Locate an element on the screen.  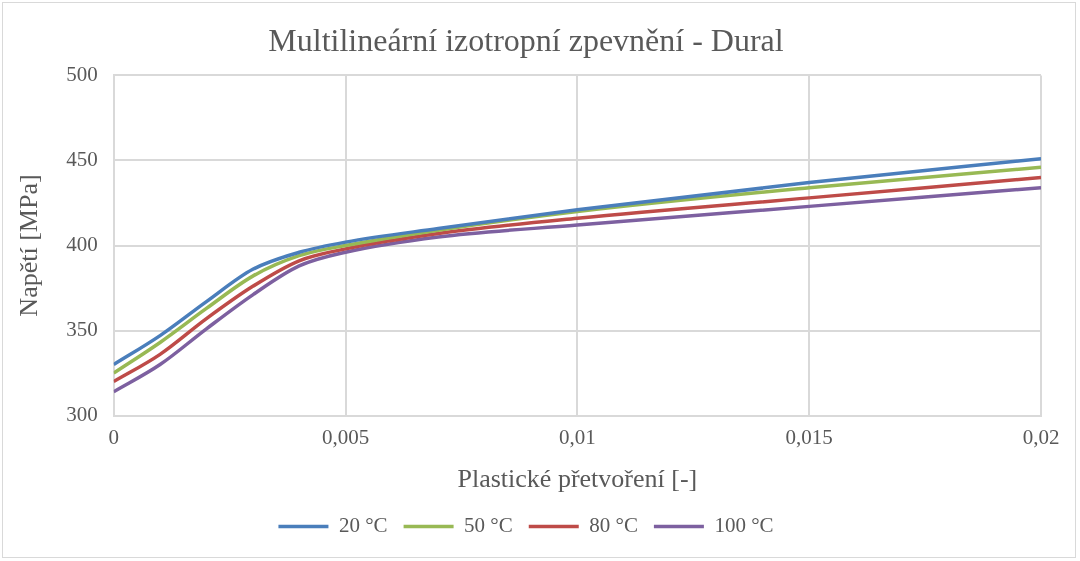
legend-label: 100 °C is located at coordinates (744, 525).